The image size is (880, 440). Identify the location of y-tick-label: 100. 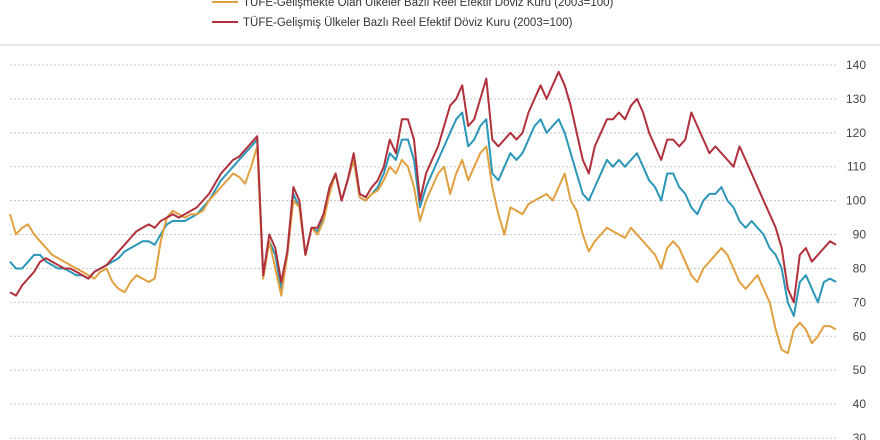
(856, 201).